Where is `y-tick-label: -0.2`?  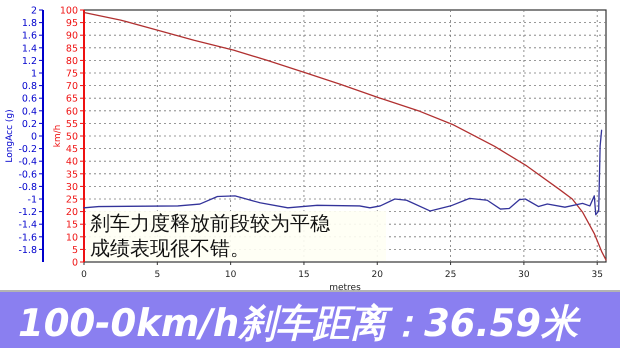
y-tick-label: -0.2 is located at coordinates (27, 150).